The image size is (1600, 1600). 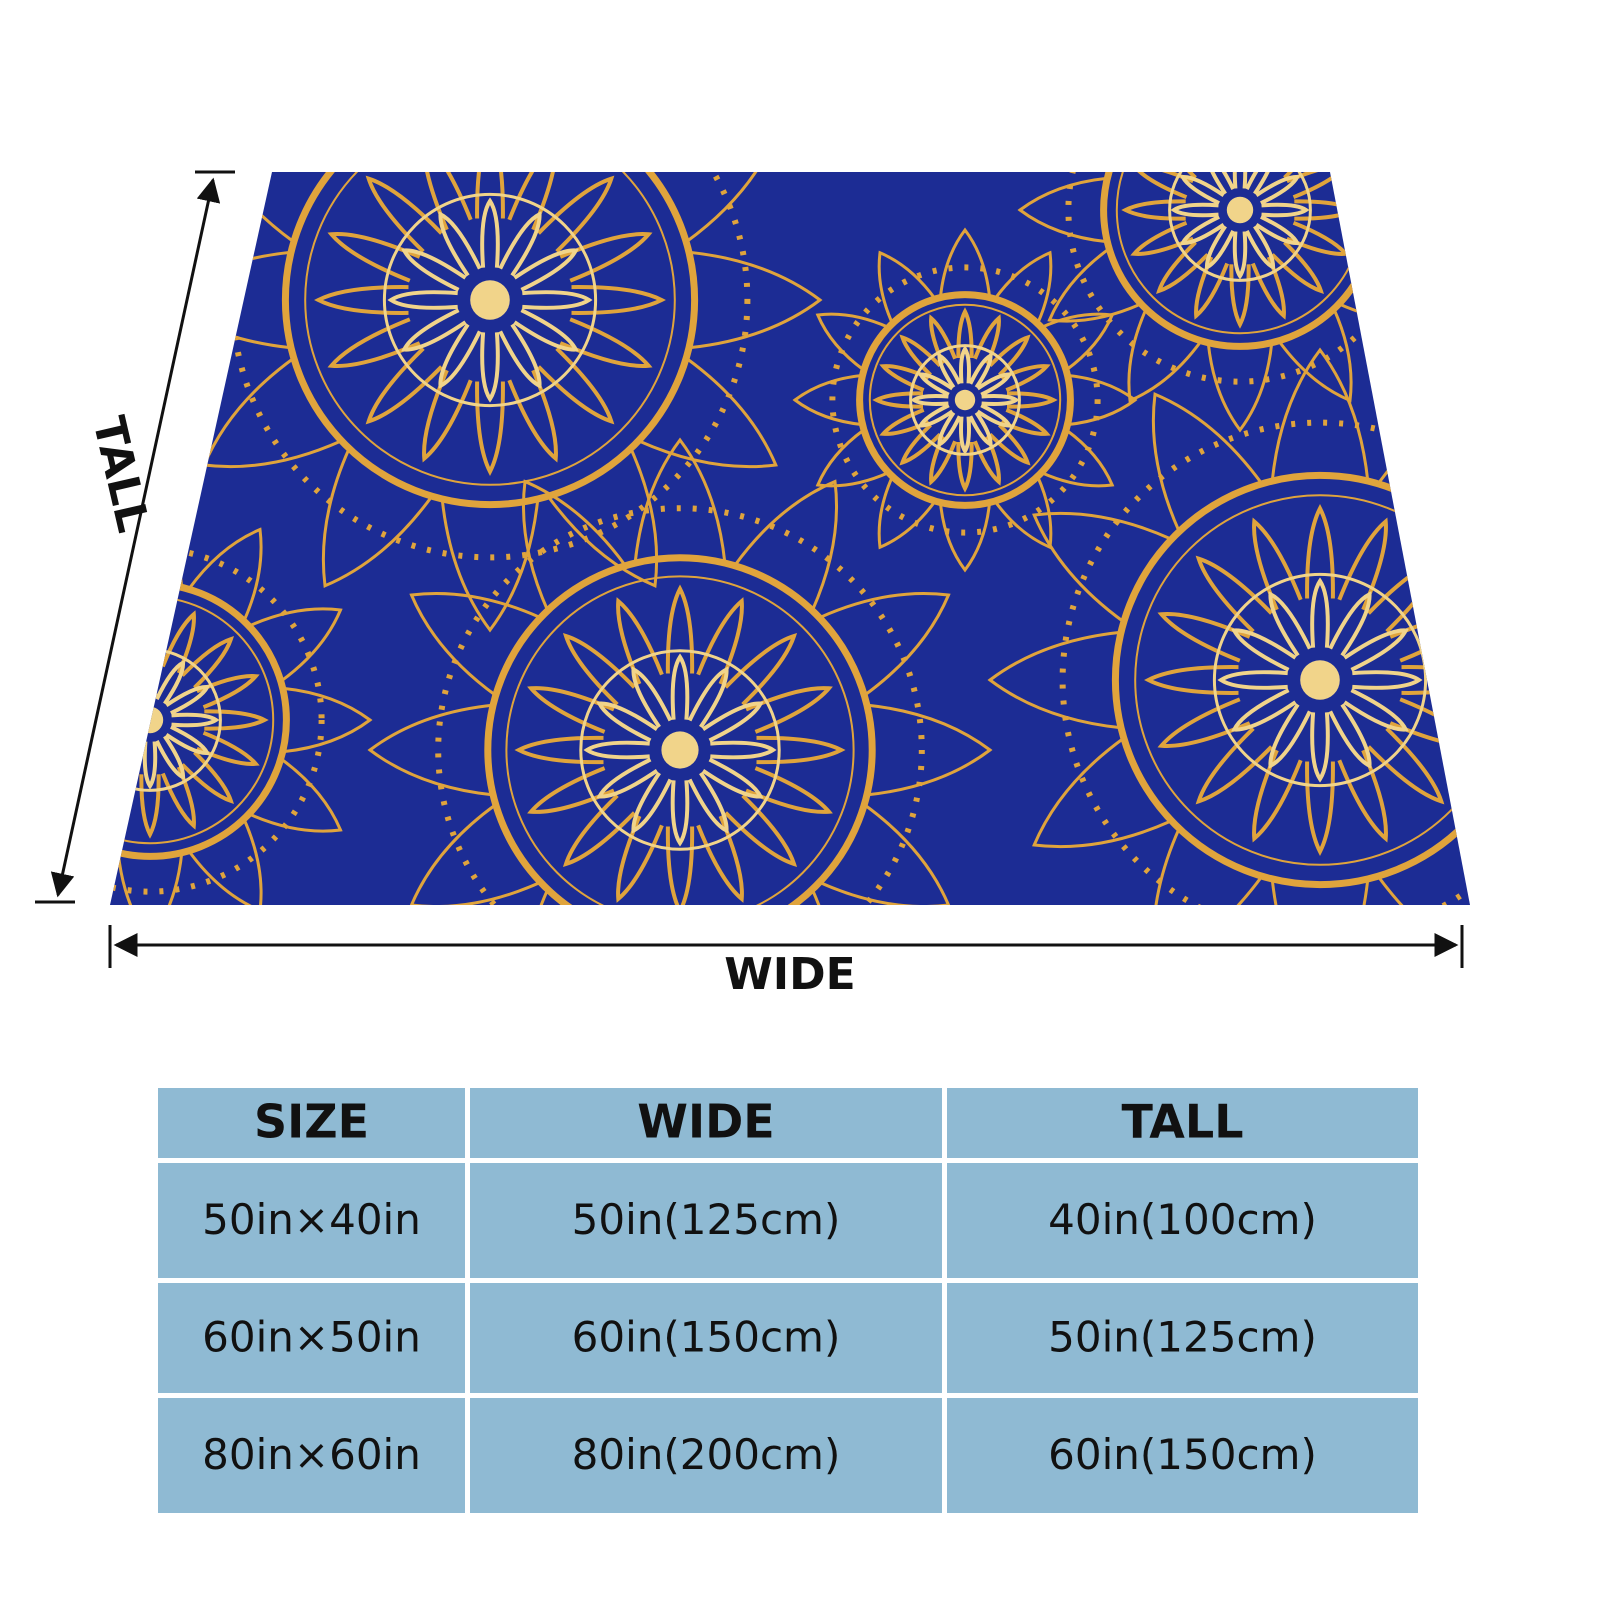 I want to click on cell-text: 80in(200cm), so click(x=706, y=1454).